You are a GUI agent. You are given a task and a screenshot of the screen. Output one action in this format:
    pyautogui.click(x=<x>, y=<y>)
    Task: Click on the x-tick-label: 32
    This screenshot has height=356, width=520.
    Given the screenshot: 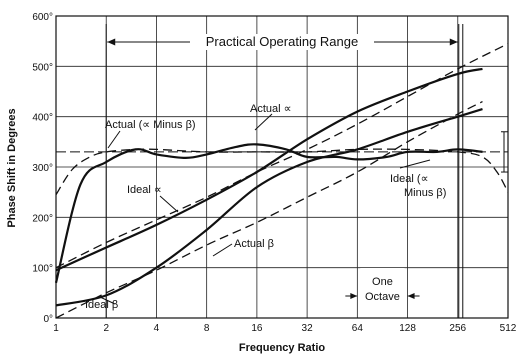 What is the action you would take?
    pyautogui.click(x=308, y=328)
    